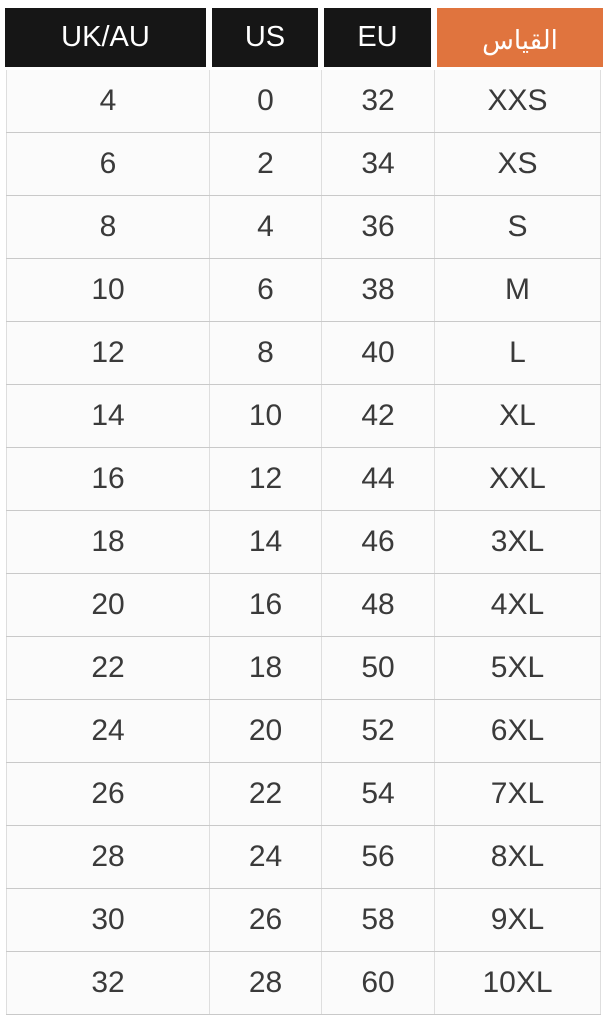 This screenshot has width=610, height=1015. I want to click on cell-us: 10, so click(266, 416).